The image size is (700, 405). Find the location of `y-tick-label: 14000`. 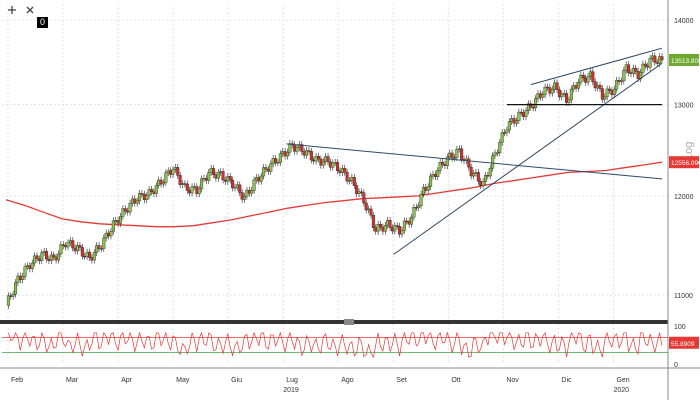

y-tick-label: 14000 is located at coordinates (684, 21).